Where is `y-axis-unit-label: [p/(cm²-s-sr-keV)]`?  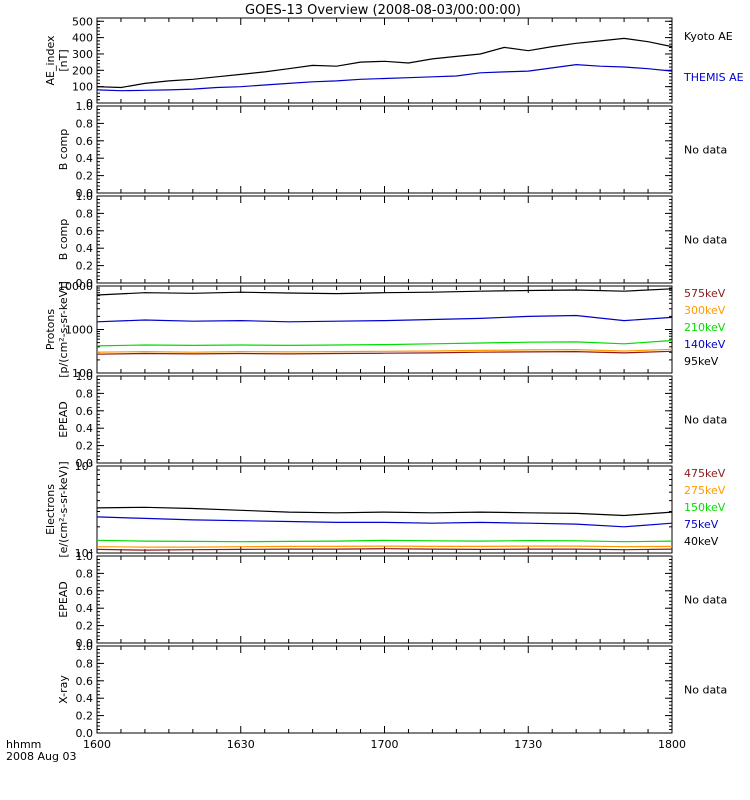 y-axis-unit-label: [p/(cm²-s-sr-keV)] is located at coordinates (63, 329).